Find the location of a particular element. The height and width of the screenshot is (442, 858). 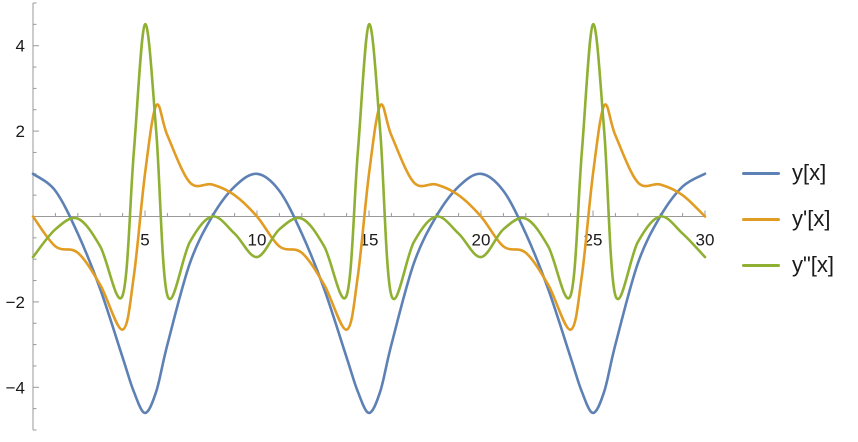

y-tick-label: 2 is located at coordinates (20, 131).